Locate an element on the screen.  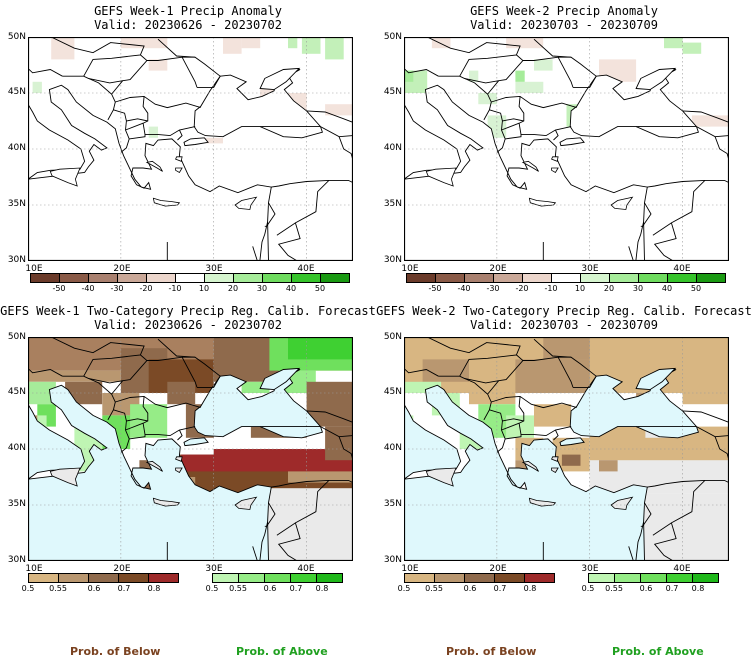
panel-title: GEFS Week-1 Precip Anomaly is located at coordinates (188, 11).